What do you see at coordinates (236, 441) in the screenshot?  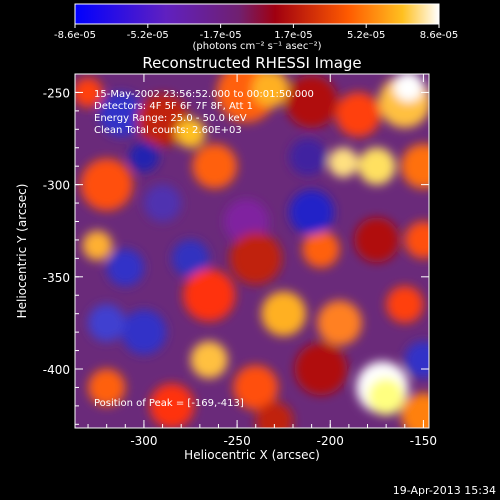 I see `x-tick-label: -250` at bounding box center [236, 441].